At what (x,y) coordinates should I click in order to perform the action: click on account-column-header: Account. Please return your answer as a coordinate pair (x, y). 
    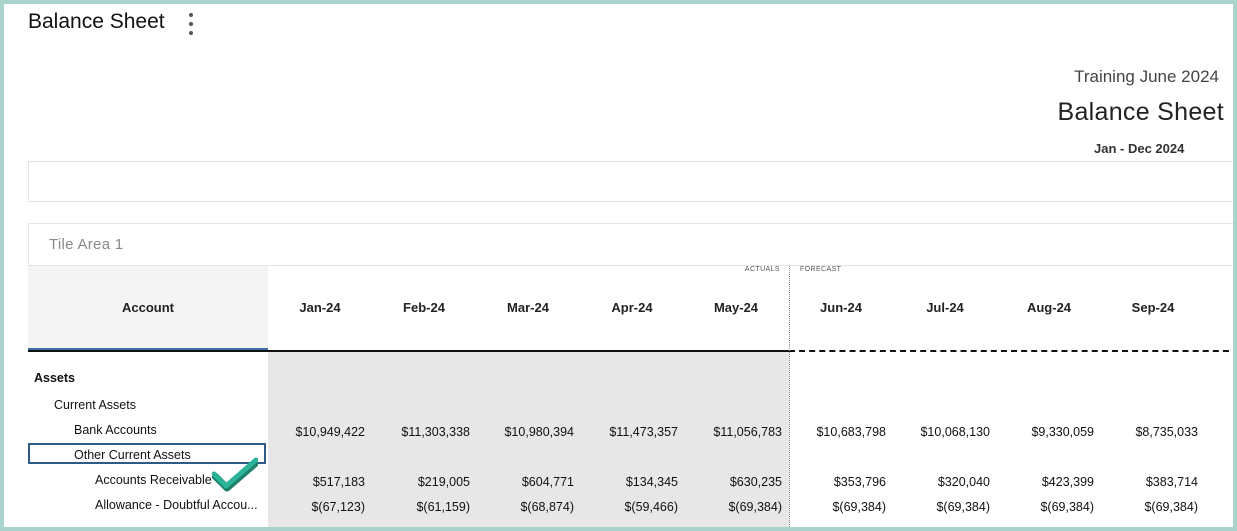
    Looking at the image, I should click on (148, 307).